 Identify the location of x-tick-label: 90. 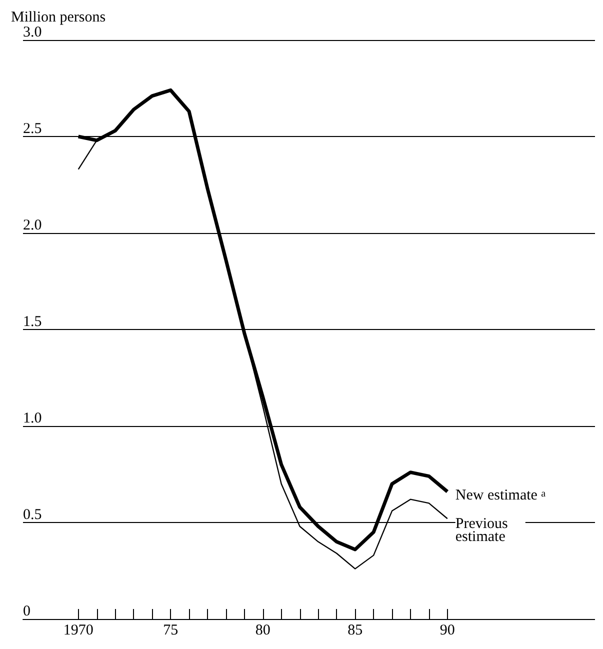
(447, 630).